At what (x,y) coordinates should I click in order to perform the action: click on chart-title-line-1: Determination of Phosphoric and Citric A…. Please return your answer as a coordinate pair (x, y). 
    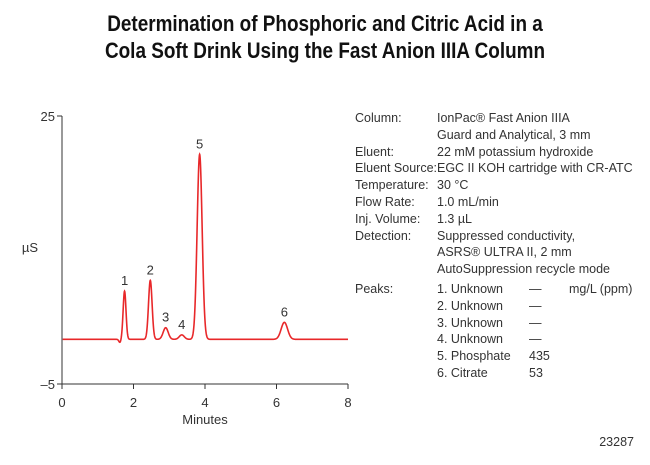
    Looking at the image, I should click on (325, 23).